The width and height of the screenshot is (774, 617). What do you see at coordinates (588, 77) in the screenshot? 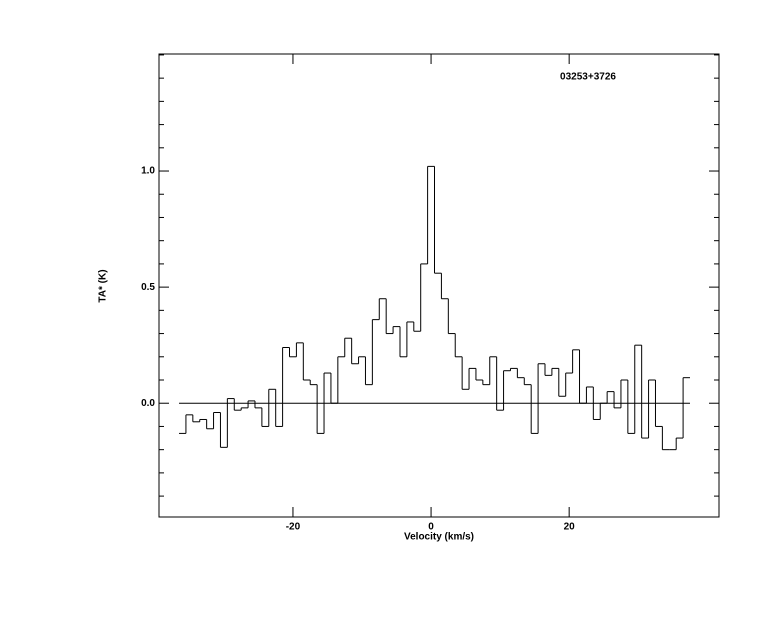
I see `chart-title: 03253+3726` at bounding box center [588, 77].